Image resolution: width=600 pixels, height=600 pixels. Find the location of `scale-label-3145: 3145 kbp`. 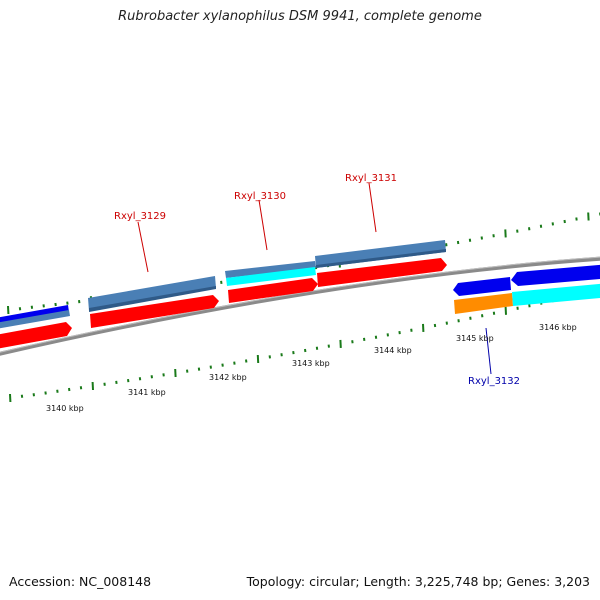

scale-label-3145: 3145 kbp is located at coordinates (475, 338).